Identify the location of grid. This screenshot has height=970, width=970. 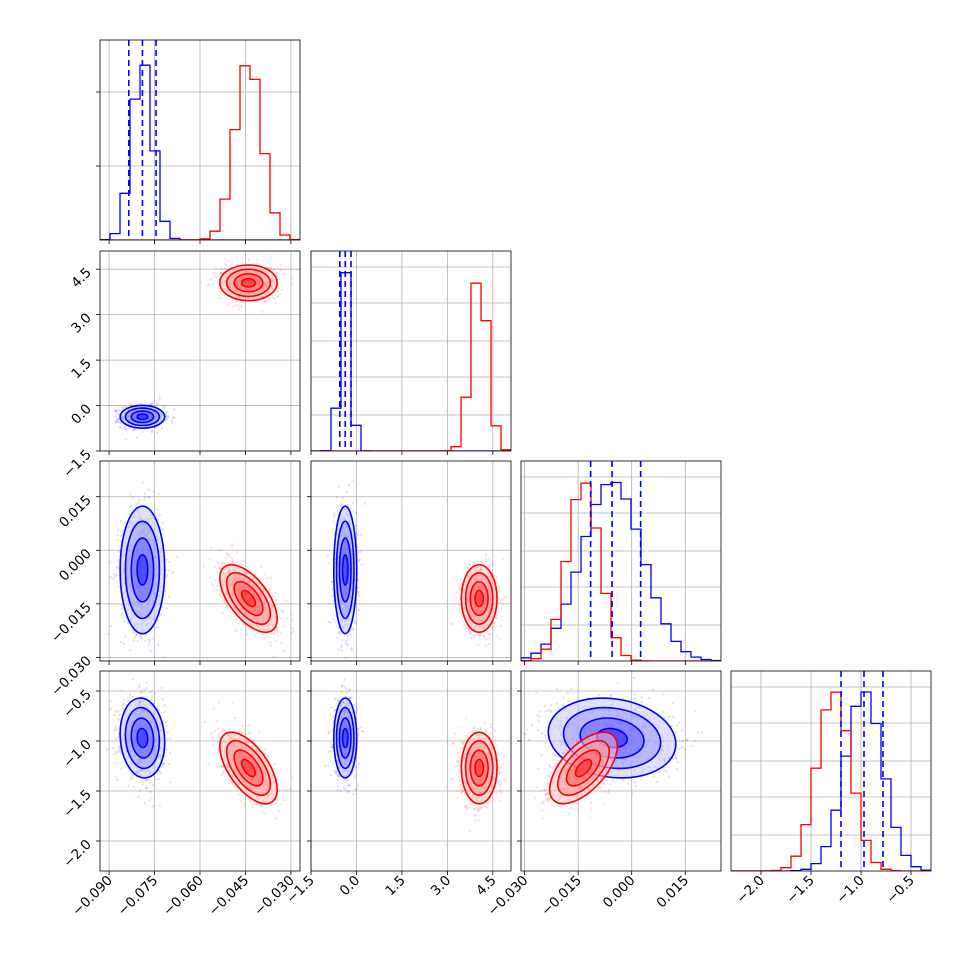
(410, 351).